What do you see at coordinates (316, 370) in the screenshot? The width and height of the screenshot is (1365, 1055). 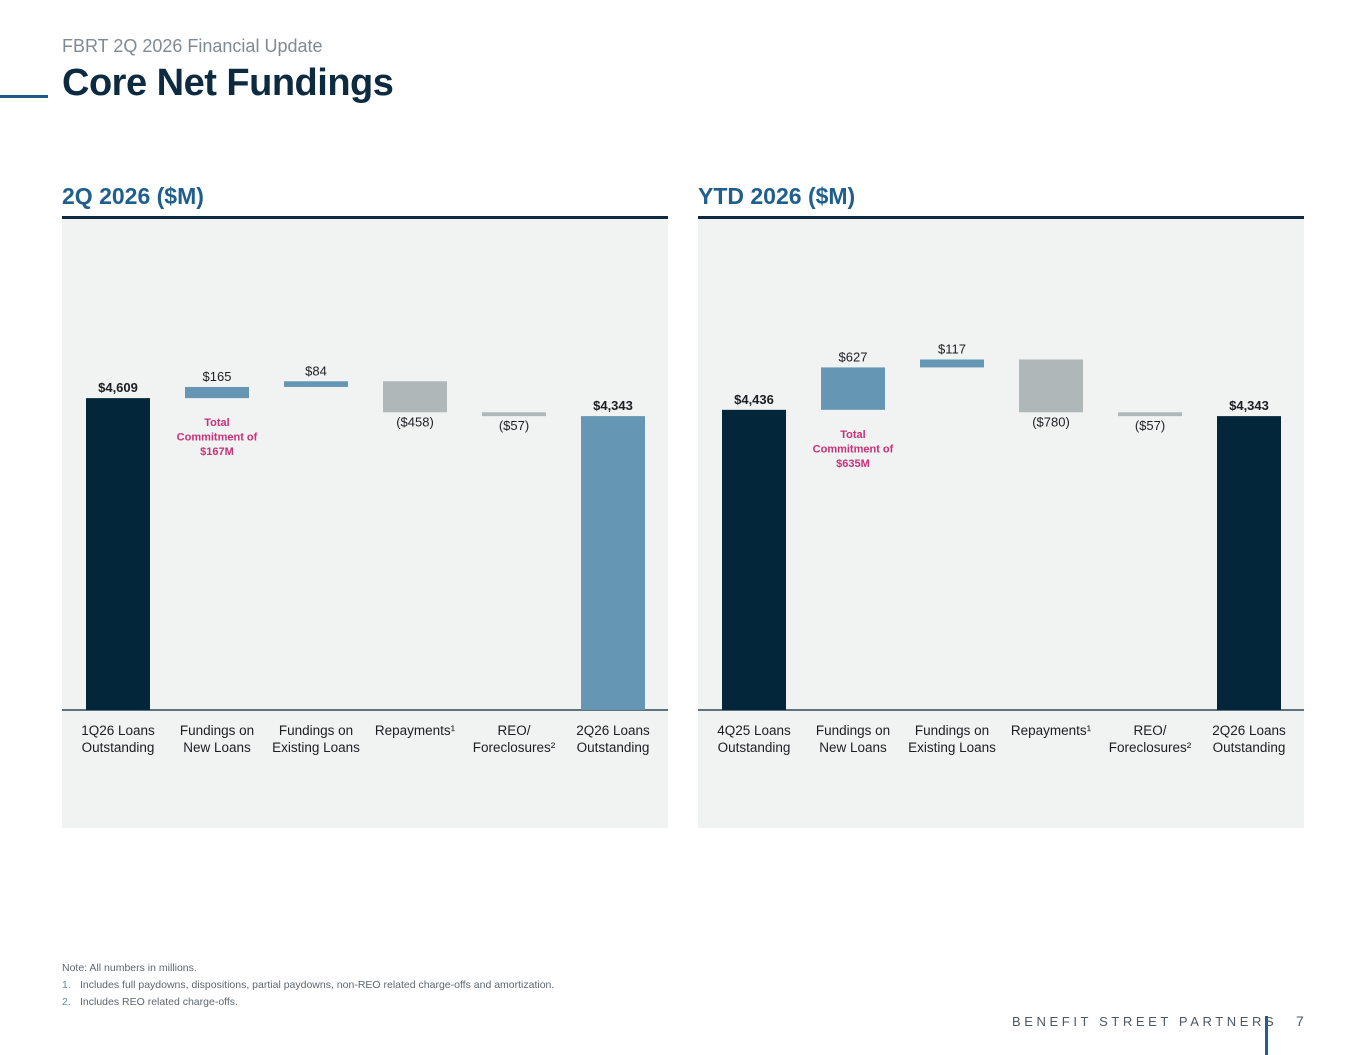 I see `value-label: $84` at bounding box center [316, 370].